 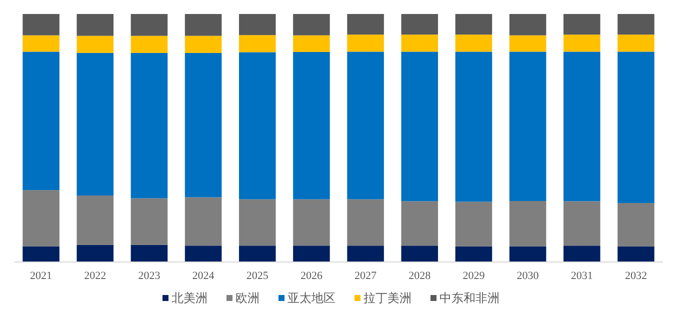 What do you see at coordinates (420, 276) in the screenshot?
I see `x-tick-label: 2028` at bounding box center [420, 276].